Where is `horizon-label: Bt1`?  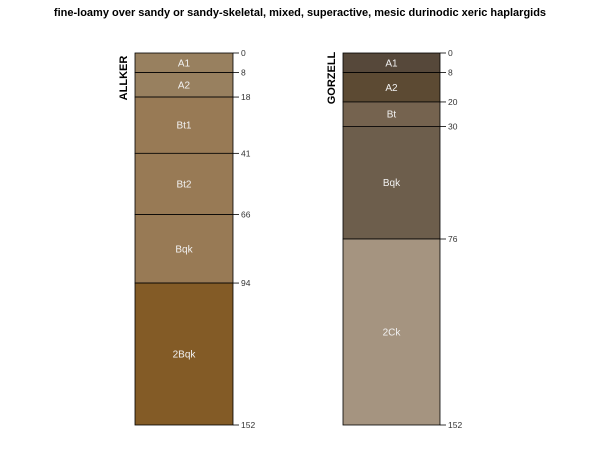
horizon-label: Bt1 is located at coordinates (183, 126).